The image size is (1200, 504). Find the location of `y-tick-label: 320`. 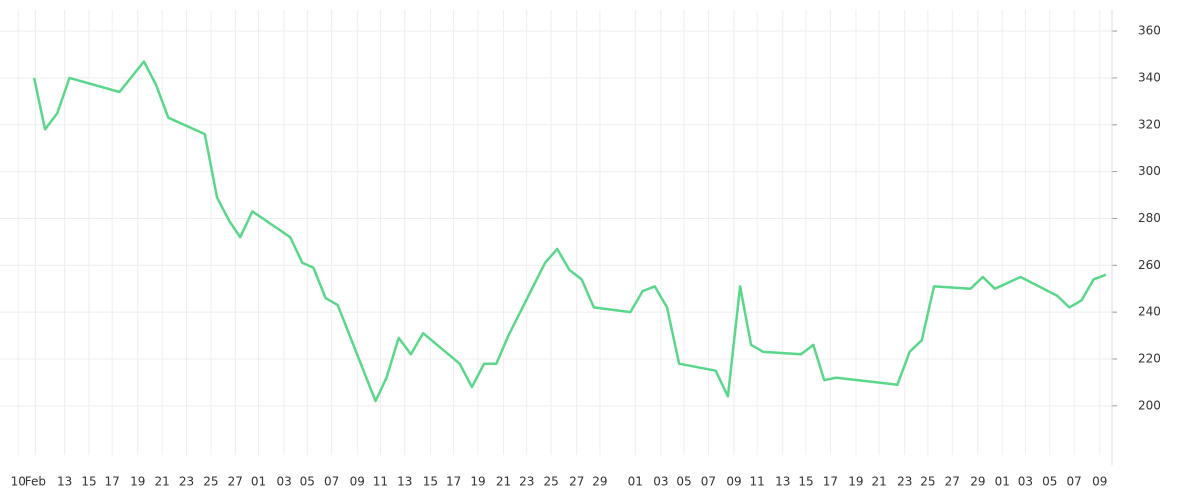

y-tick-label: 320 is located at coordinates (1149, 124).